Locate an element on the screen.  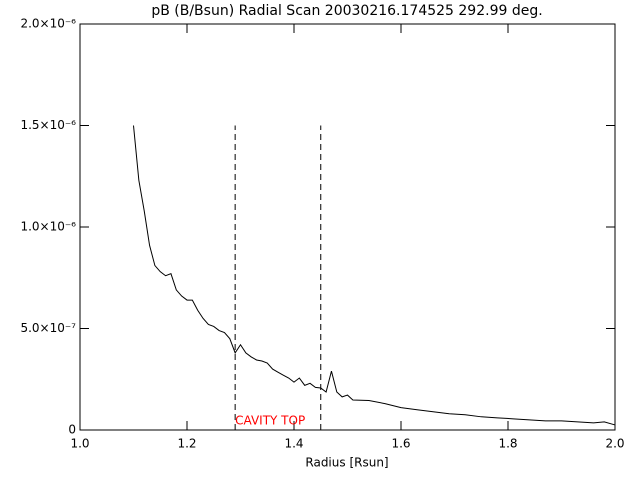
y-tick-label: 2.0×10⁻⁶ is located at coordinates (48, 24).